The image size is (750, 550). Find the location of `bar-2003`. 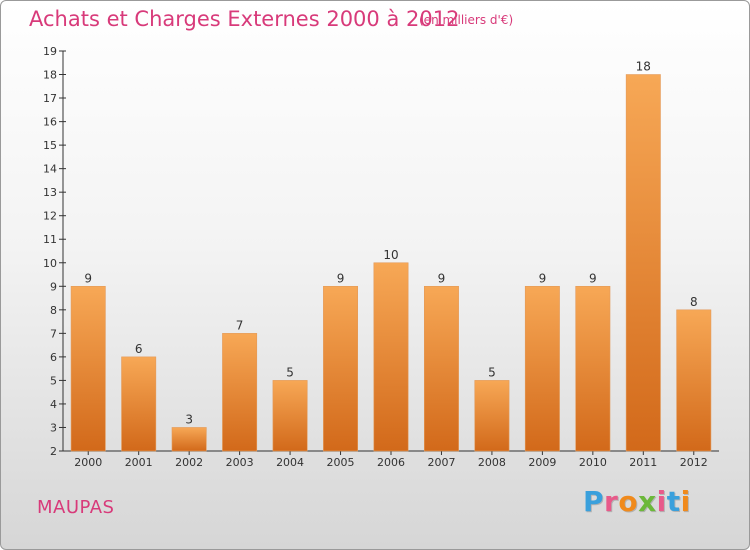

bar-2003 is located at coordinates (240, 392).